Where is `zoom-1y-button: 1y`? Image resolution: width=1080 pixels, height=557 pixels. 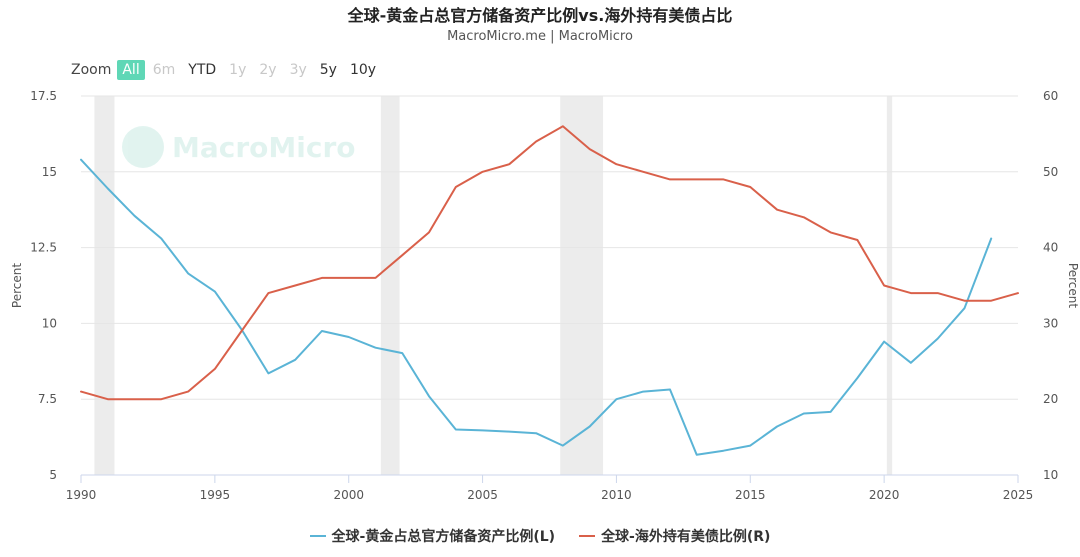
zoom-1y-button: 1y is located at coordinates (238, 70).